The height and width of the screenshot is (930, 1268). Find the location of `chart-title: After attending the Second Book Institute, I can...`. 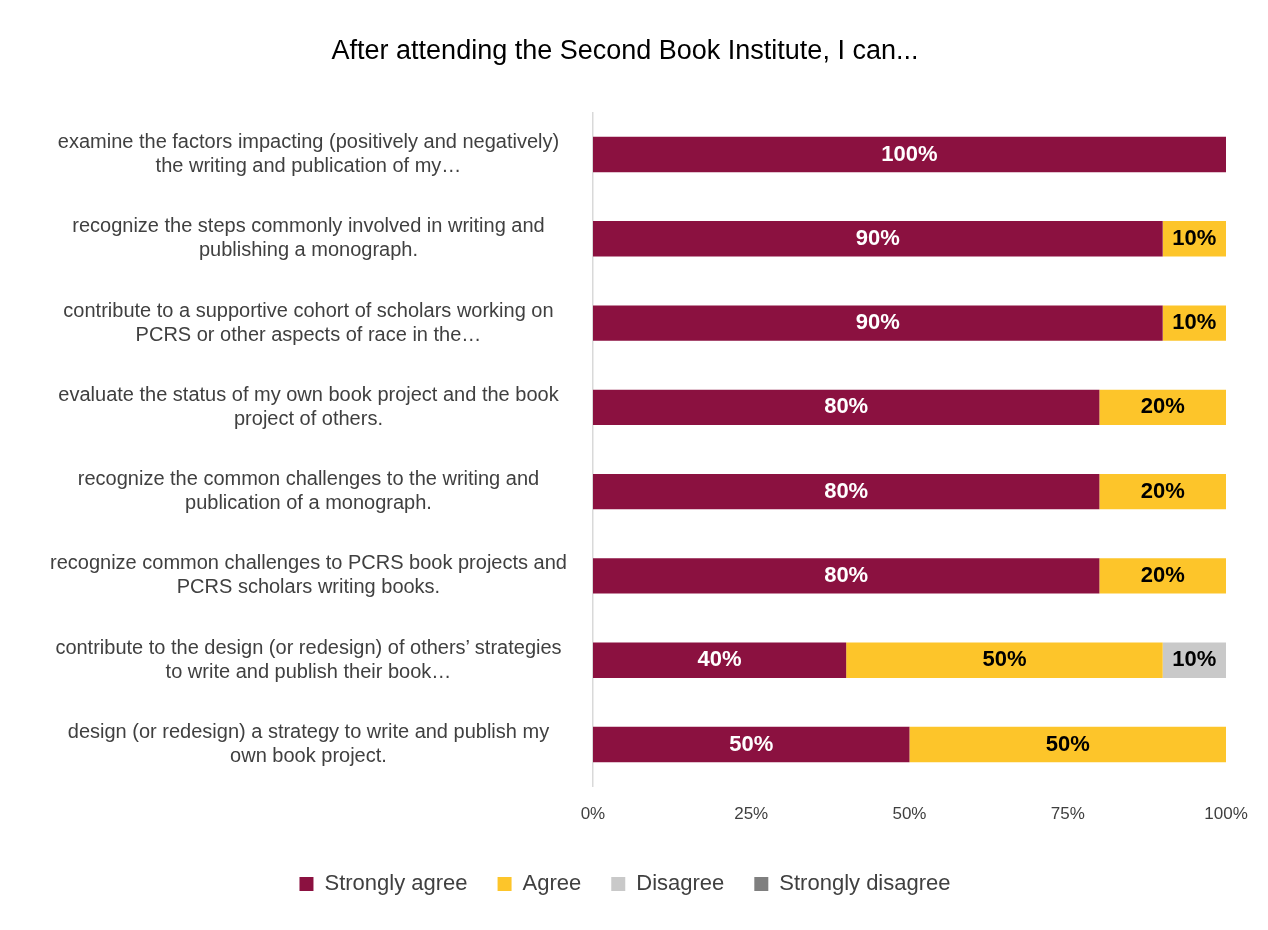

chart-title: After attending the Second Book Institute, I can... is located at coordinates (625, 49).